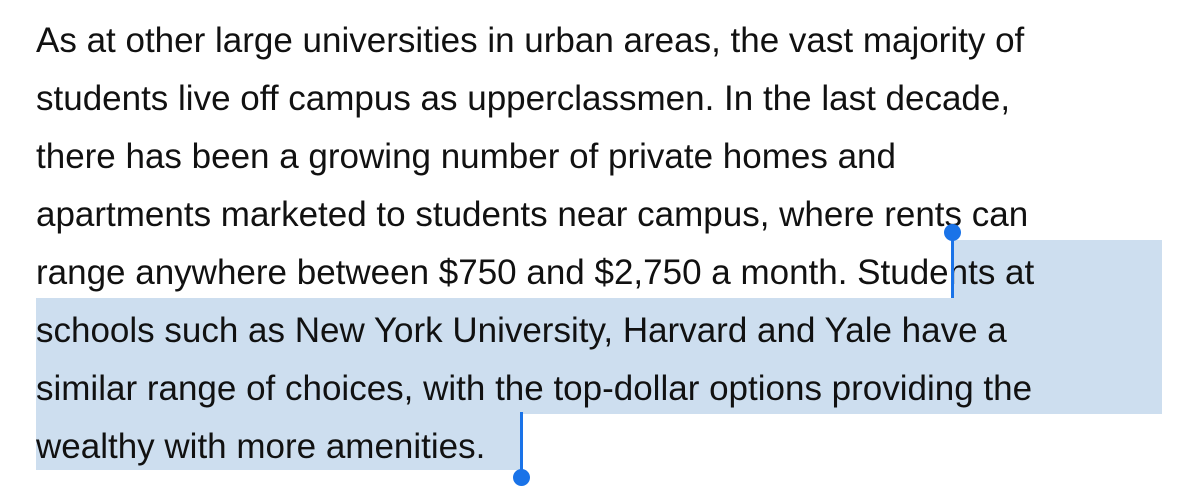 The width and height of the screenshot is (1200, 495). Describe the element at coordinates (256, 446) in the screenshot. I see `selected-text: wealthy with more amenities` at that location.